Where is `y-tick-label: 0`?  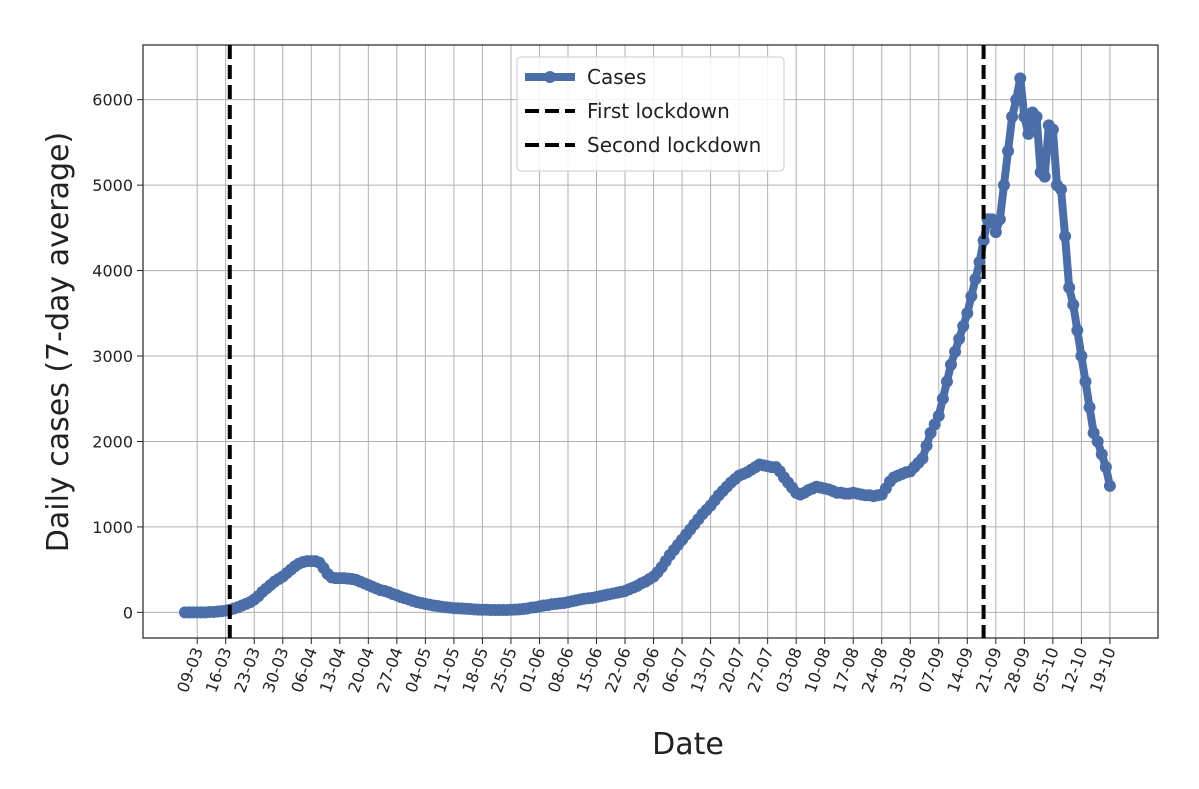 y-tick-label: 0 is located at coordinates (128, 612).